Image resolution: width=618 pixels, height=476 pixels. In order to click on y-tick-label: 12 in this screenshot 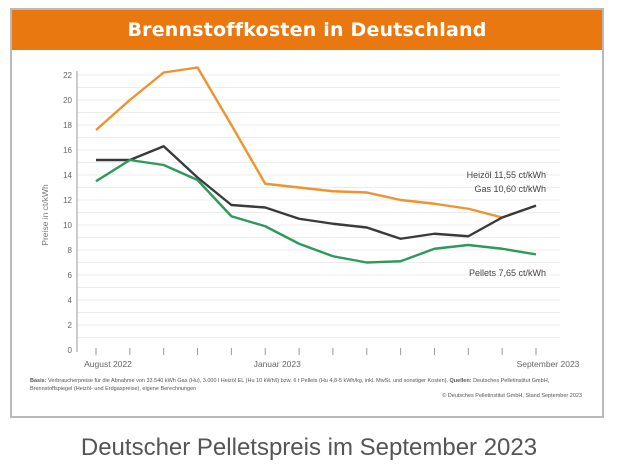, I will do `click(67, 200)`.